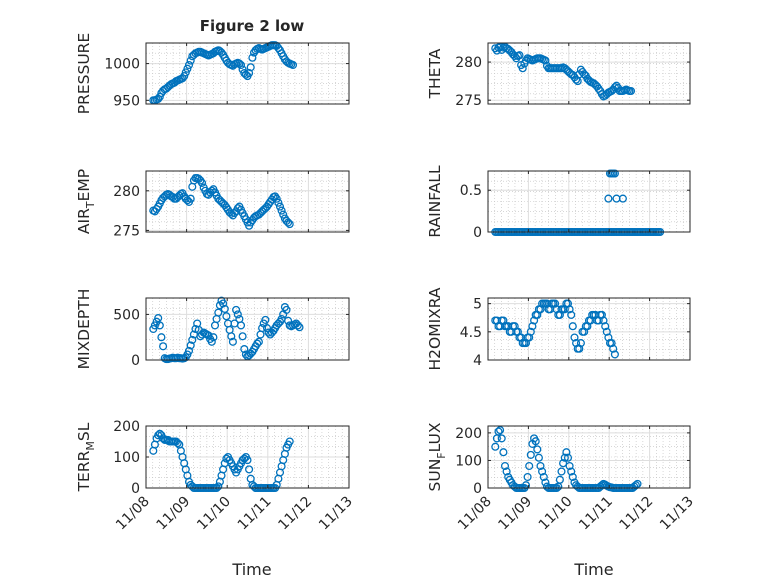 This screenshot has width=778, height=583. Describe the element at coordinates (468, 461) in the screenshot. I see `y-tick-label: 100` at that location.